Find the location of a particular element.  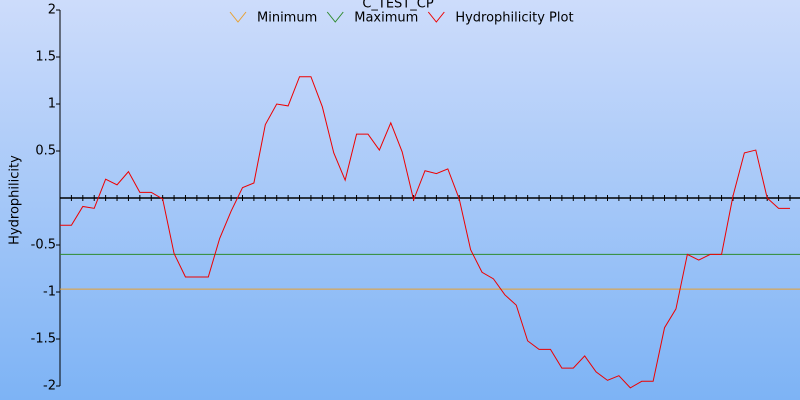

y-tick-label: 2 is located at coordinates (52, 10).